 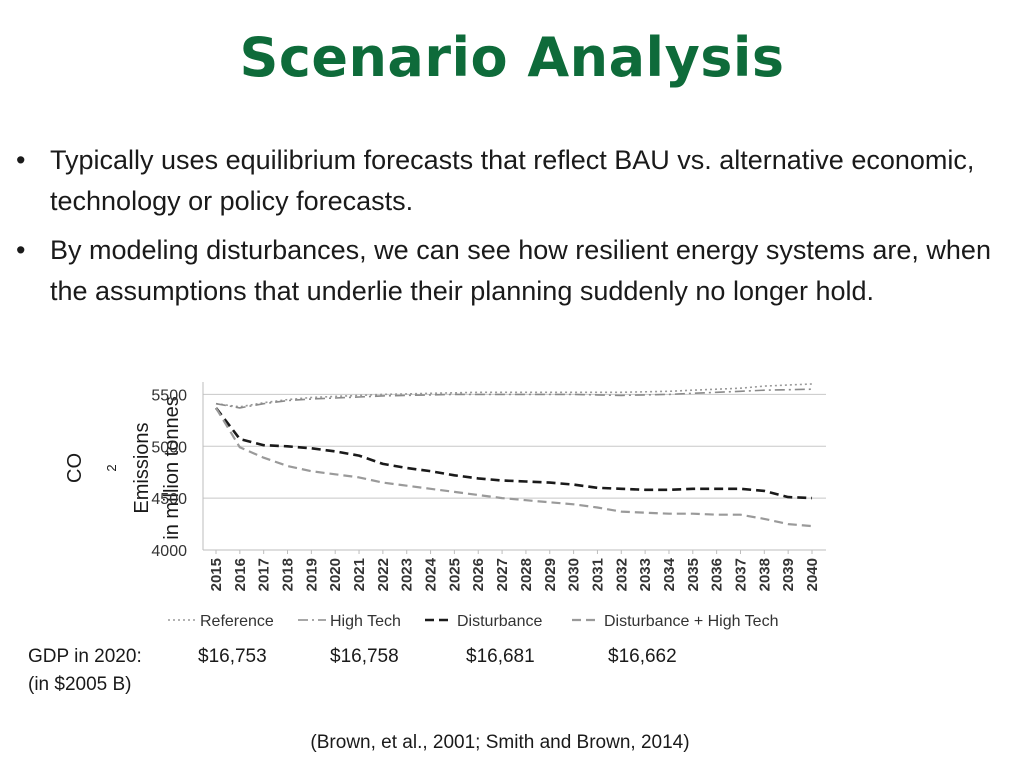 I want to click on x-tick-label: 2035, so click(x=693, y=574).